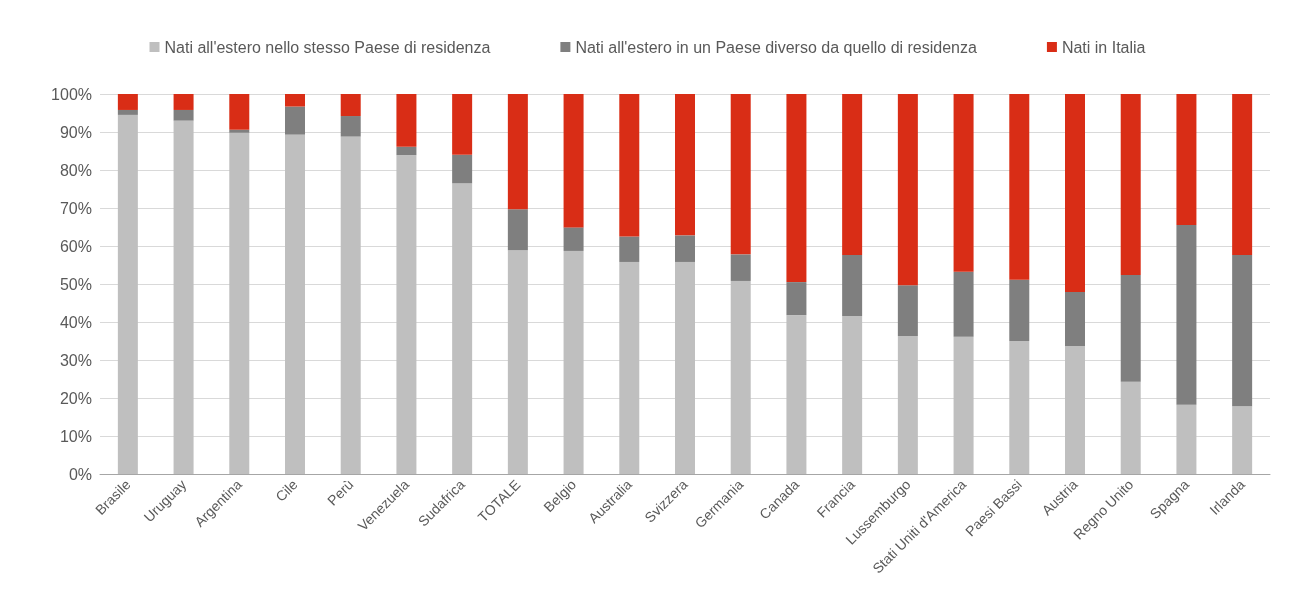 Image resolution: width=1295 pixels, height=610 pixels. What do you see at coordinates (327, 47) in the screenshot?
I see `legend-label: Nati all'estero nello stesso Paese di residenza` at bounding box center [327, 47].